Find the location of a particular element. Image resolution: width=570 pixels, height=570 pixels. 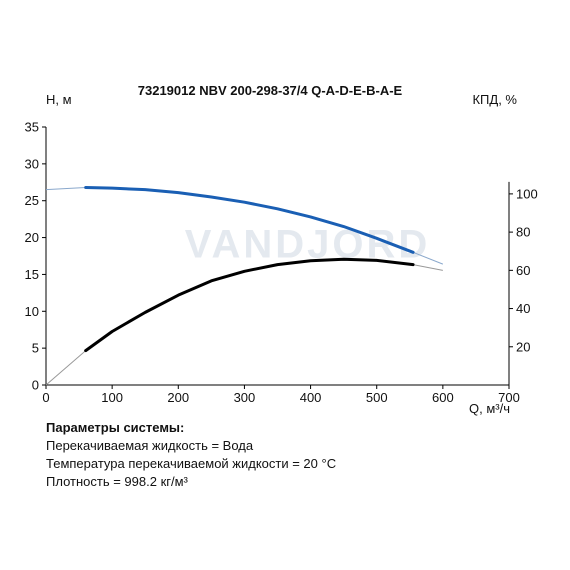

system-parameters-heading: Параметры системы: is located at coordinates (115, 427).